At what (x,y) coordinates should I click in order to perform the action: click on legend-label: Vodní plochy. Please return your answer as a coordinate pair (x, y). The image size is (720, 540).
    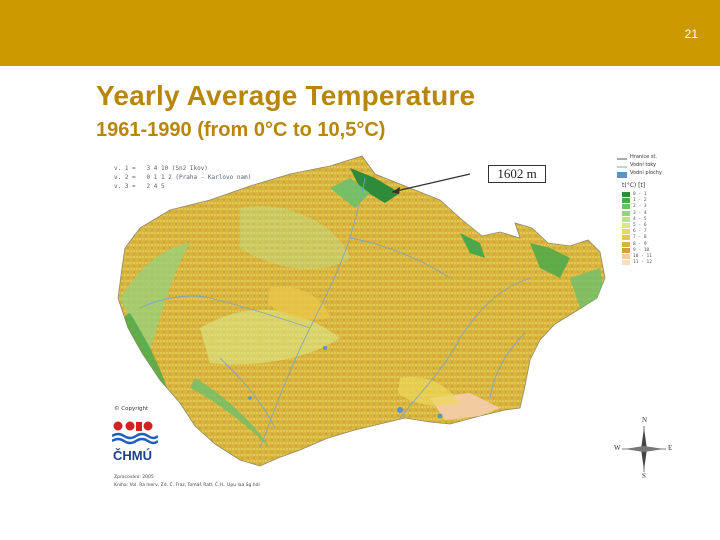
    Looking at the image, I should click on (646, 173).